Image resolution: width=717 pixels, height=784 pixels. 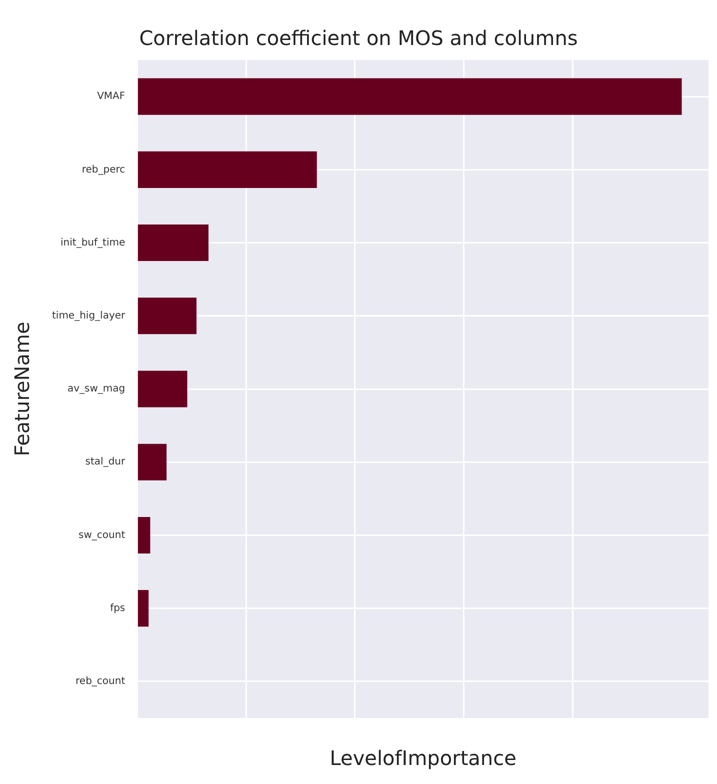 What do you see at coordinates (89, 316) in the screenshot?
I see `y-tick-label: time_hig_layer` at bounding box center [89, 316].